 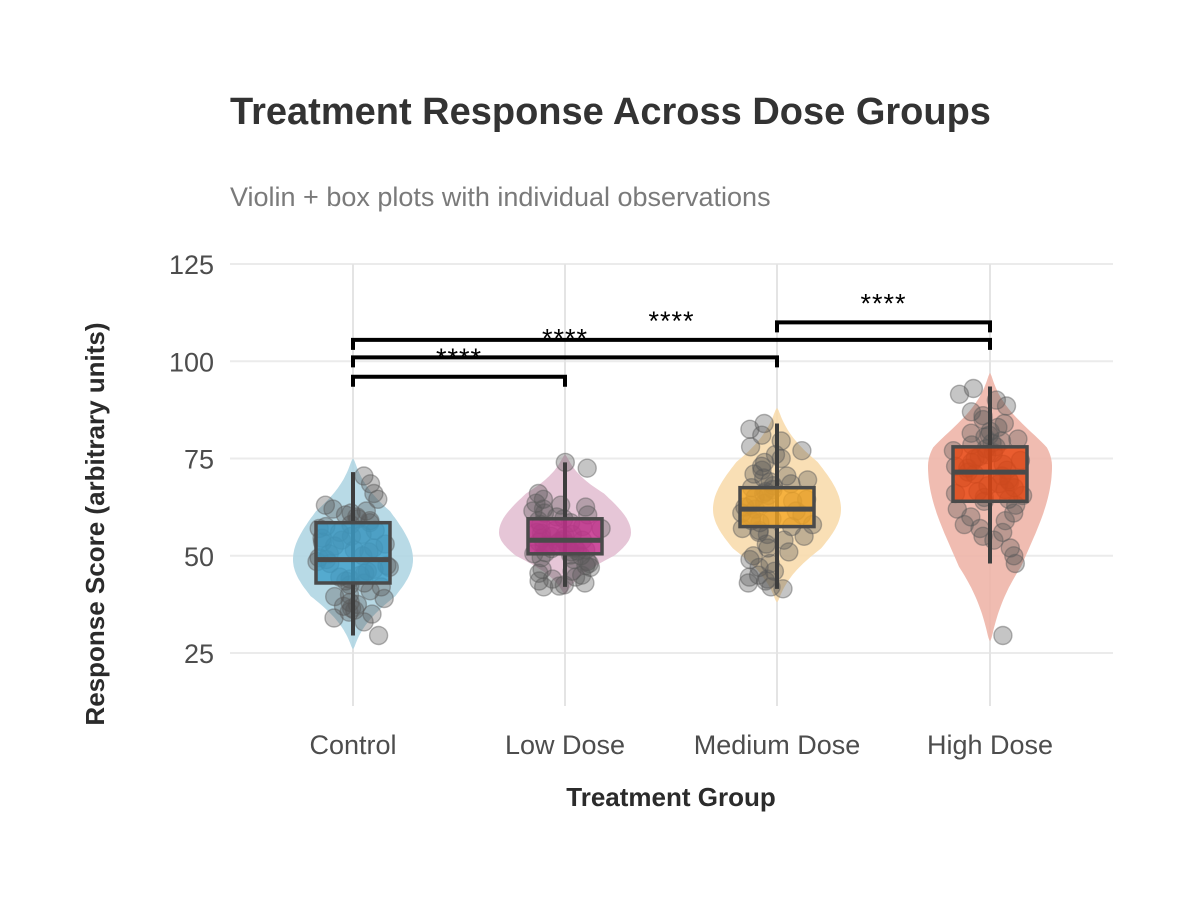 I want to click on box-low-dose, so click(x=565, y=536).